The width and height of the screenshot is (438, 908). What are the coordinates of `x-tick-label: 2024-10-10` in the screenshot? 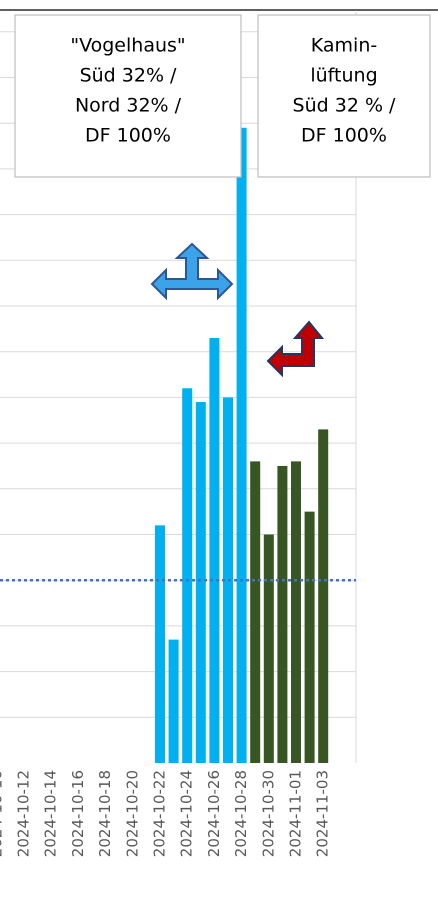 It's located at (2, 813).